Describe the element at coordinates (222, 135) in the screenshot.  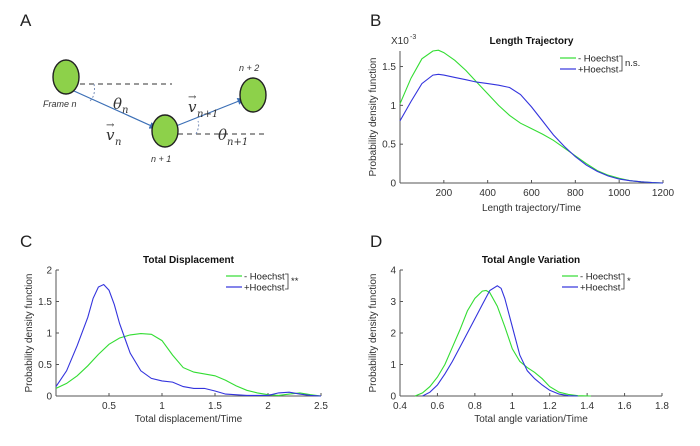
I see `theta-n1-symbol: θ` at that location.